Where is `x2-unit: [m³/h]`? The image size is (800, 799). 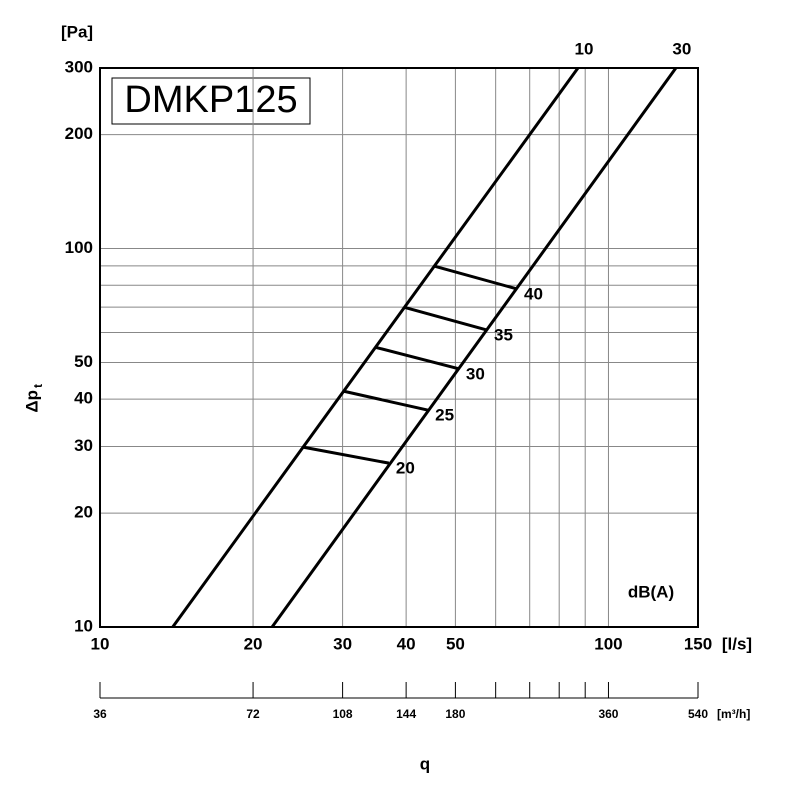 x2-unit: [m³/h] is located at coordinates (733, 714).